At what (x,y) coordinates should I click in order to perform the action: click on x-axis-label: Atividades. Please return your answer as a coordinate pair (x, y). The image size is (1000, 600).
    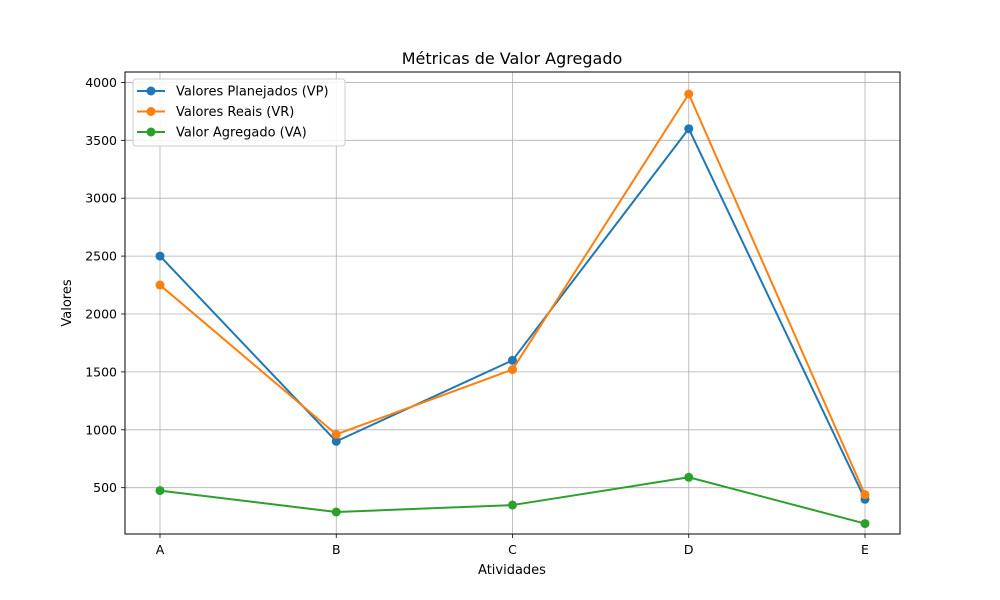
    Looking at the image, I should click on (512, 570).